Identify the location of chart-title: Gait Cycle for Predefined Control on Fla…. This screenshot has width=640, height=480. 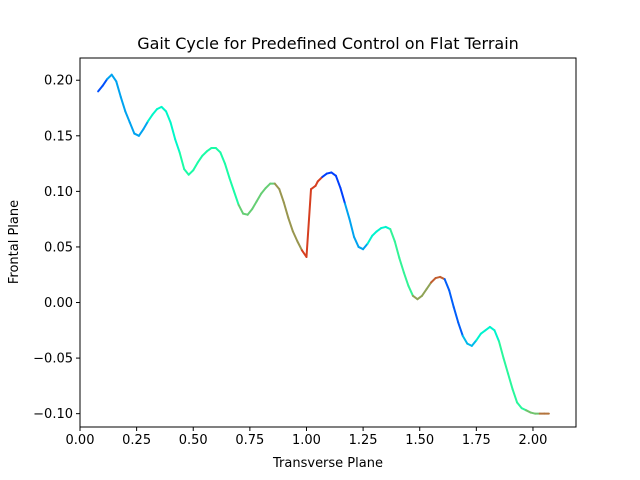
(328, 43).